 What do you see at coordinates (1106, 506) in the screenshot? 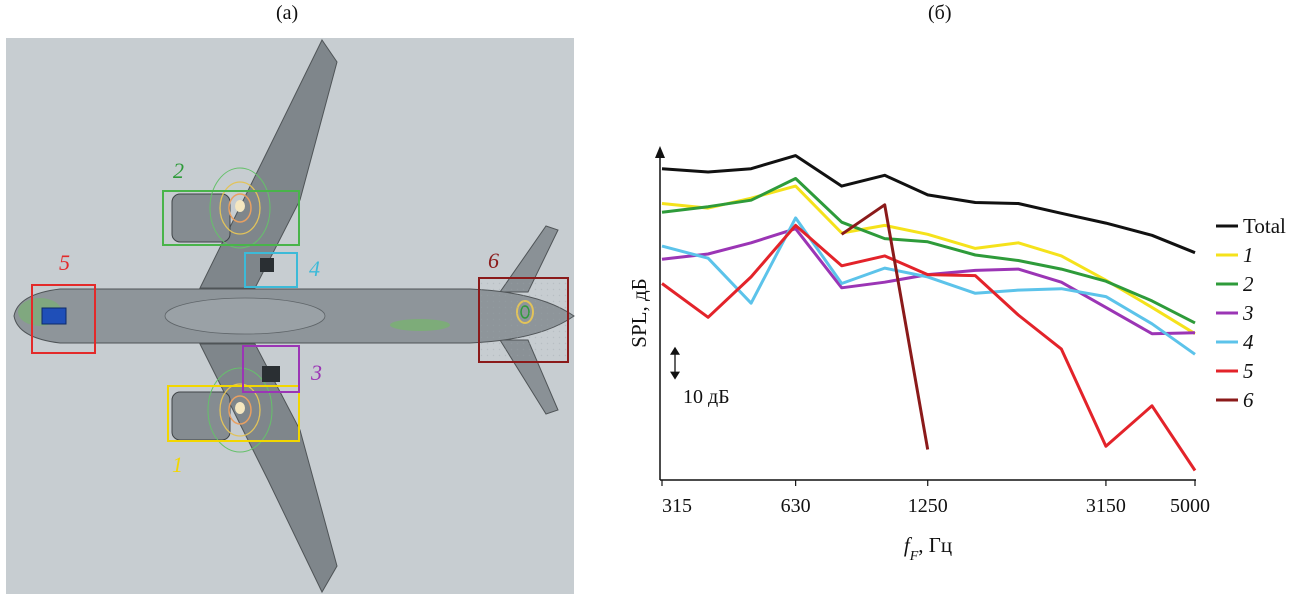
I see `x-tick-label: 3150` at bounding box center [1106, 506].